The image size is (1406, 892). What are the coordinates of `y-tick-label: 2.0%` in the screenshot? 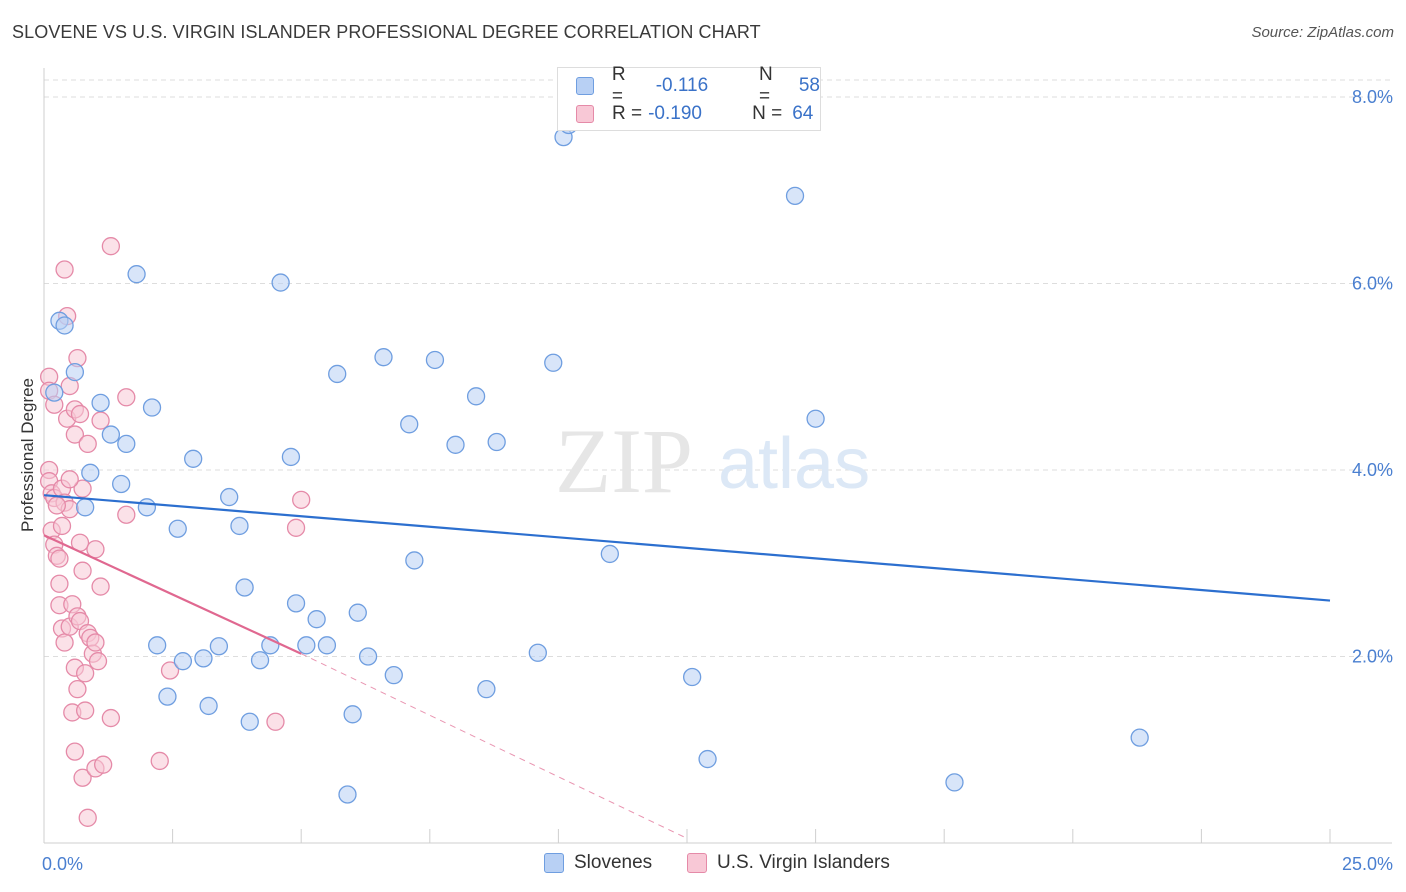 It's located at (1372, 657).